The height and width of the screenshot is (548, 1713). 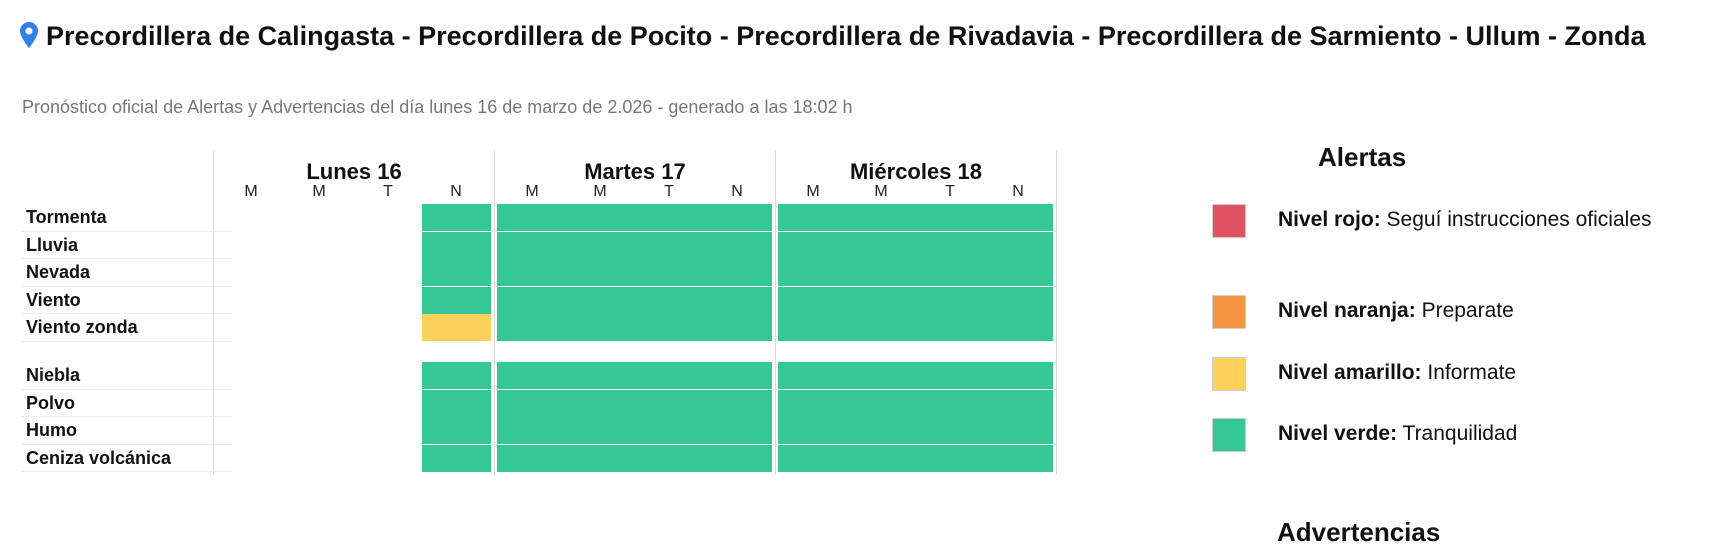 I want to click on legend-swatch-amarillo, so click(x=1229, y=374).